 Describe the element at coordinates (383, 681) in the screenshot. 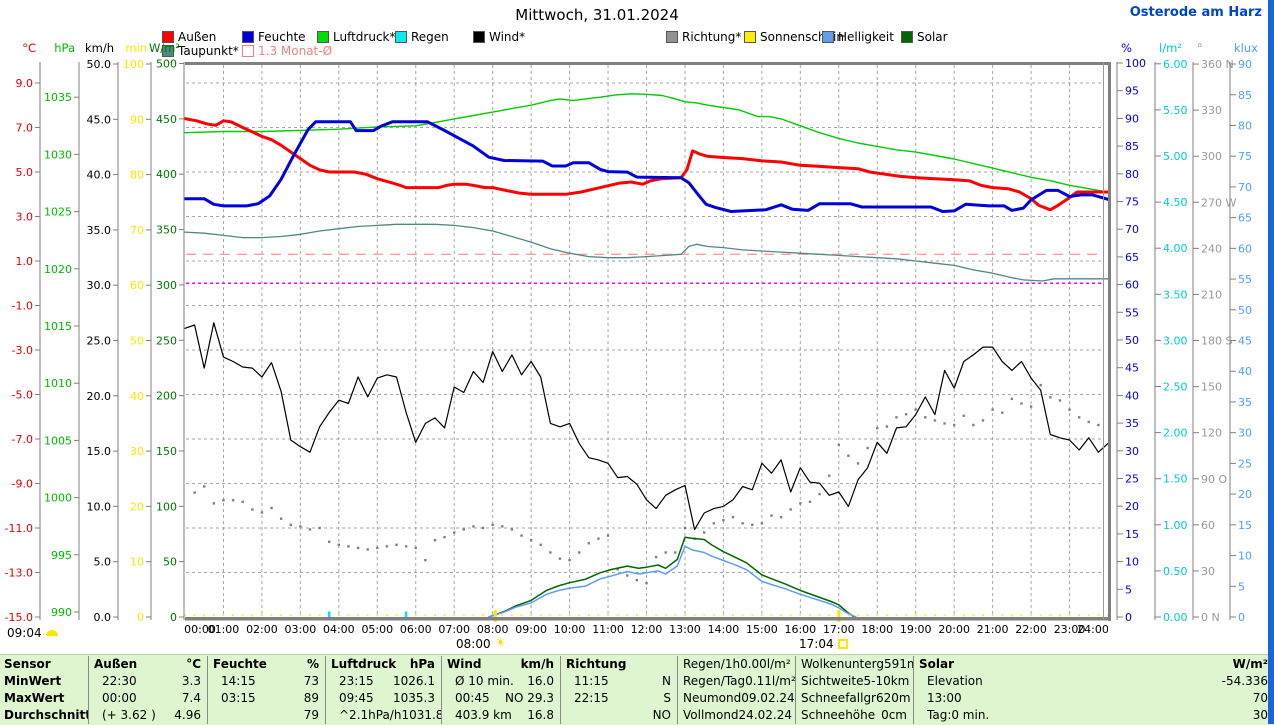

I see `table-row: 23:15 1026.1` at that location.